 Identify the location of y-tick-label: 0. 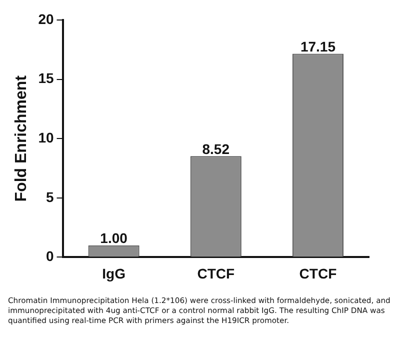
(50, 256).